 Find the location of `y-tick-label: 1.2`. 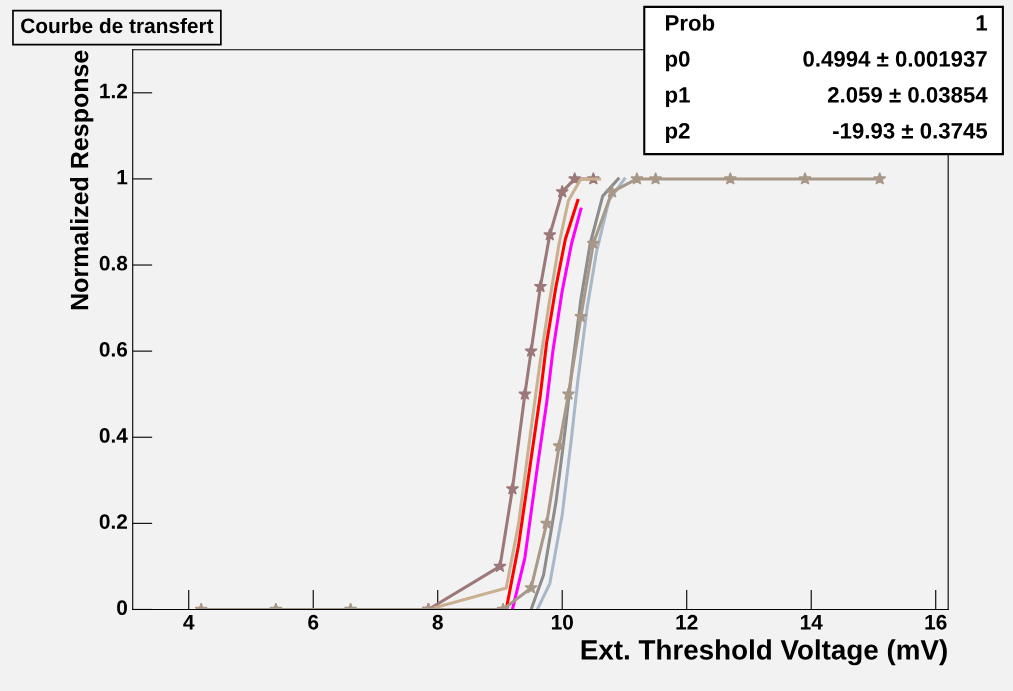

y-tick-label: 1.2 is located at coordinates (114, 91).